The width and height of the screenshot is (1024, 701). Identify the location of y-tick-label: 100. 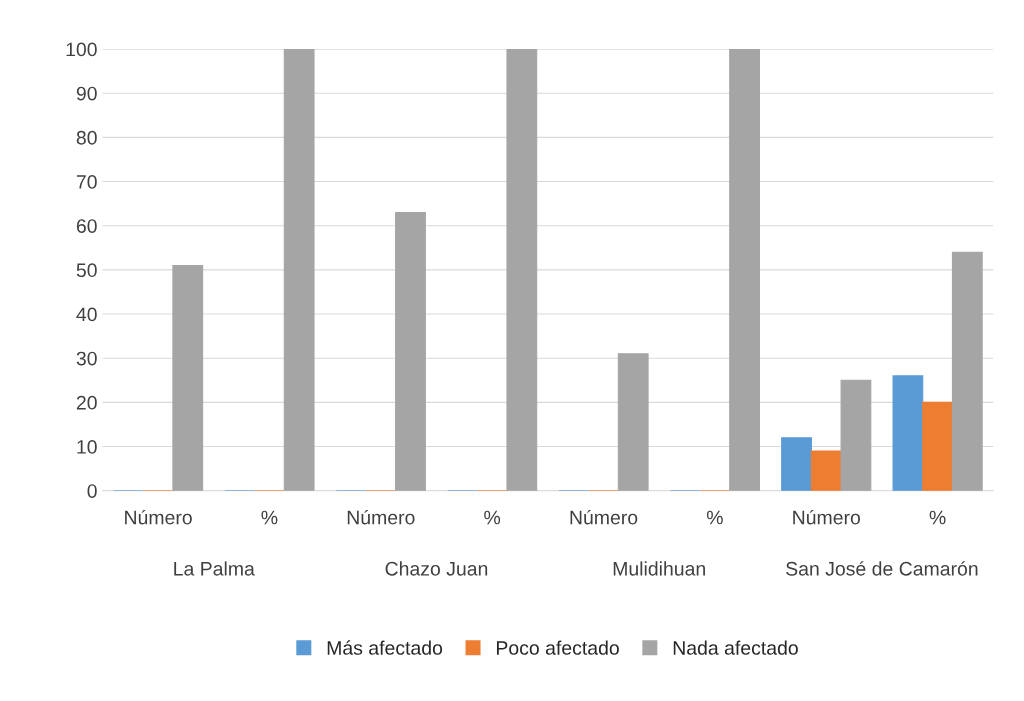
(81, 49).